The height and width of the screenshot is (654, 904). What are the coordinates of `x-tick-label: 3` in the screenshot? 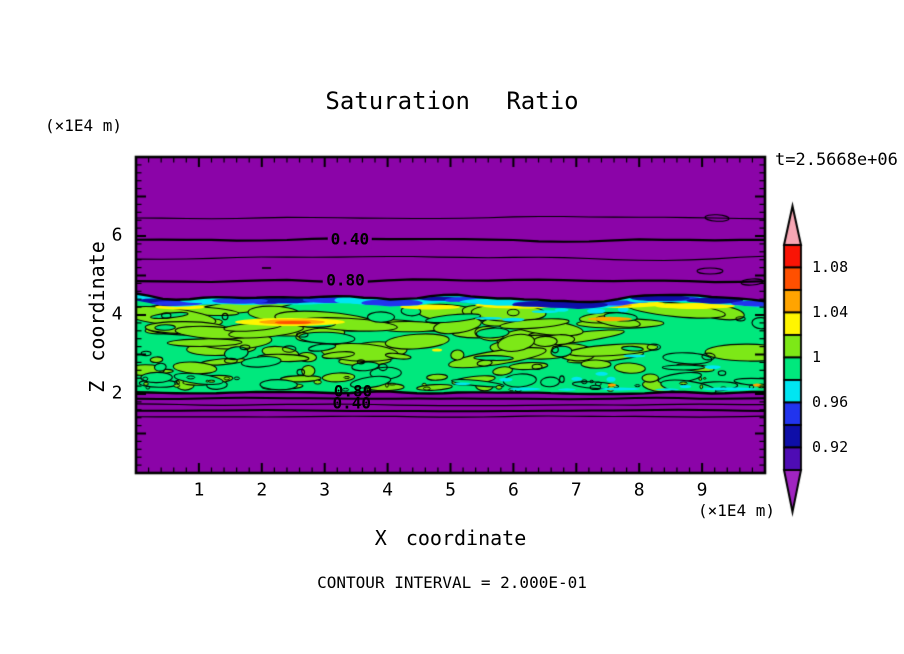 It's located at (325, 490).